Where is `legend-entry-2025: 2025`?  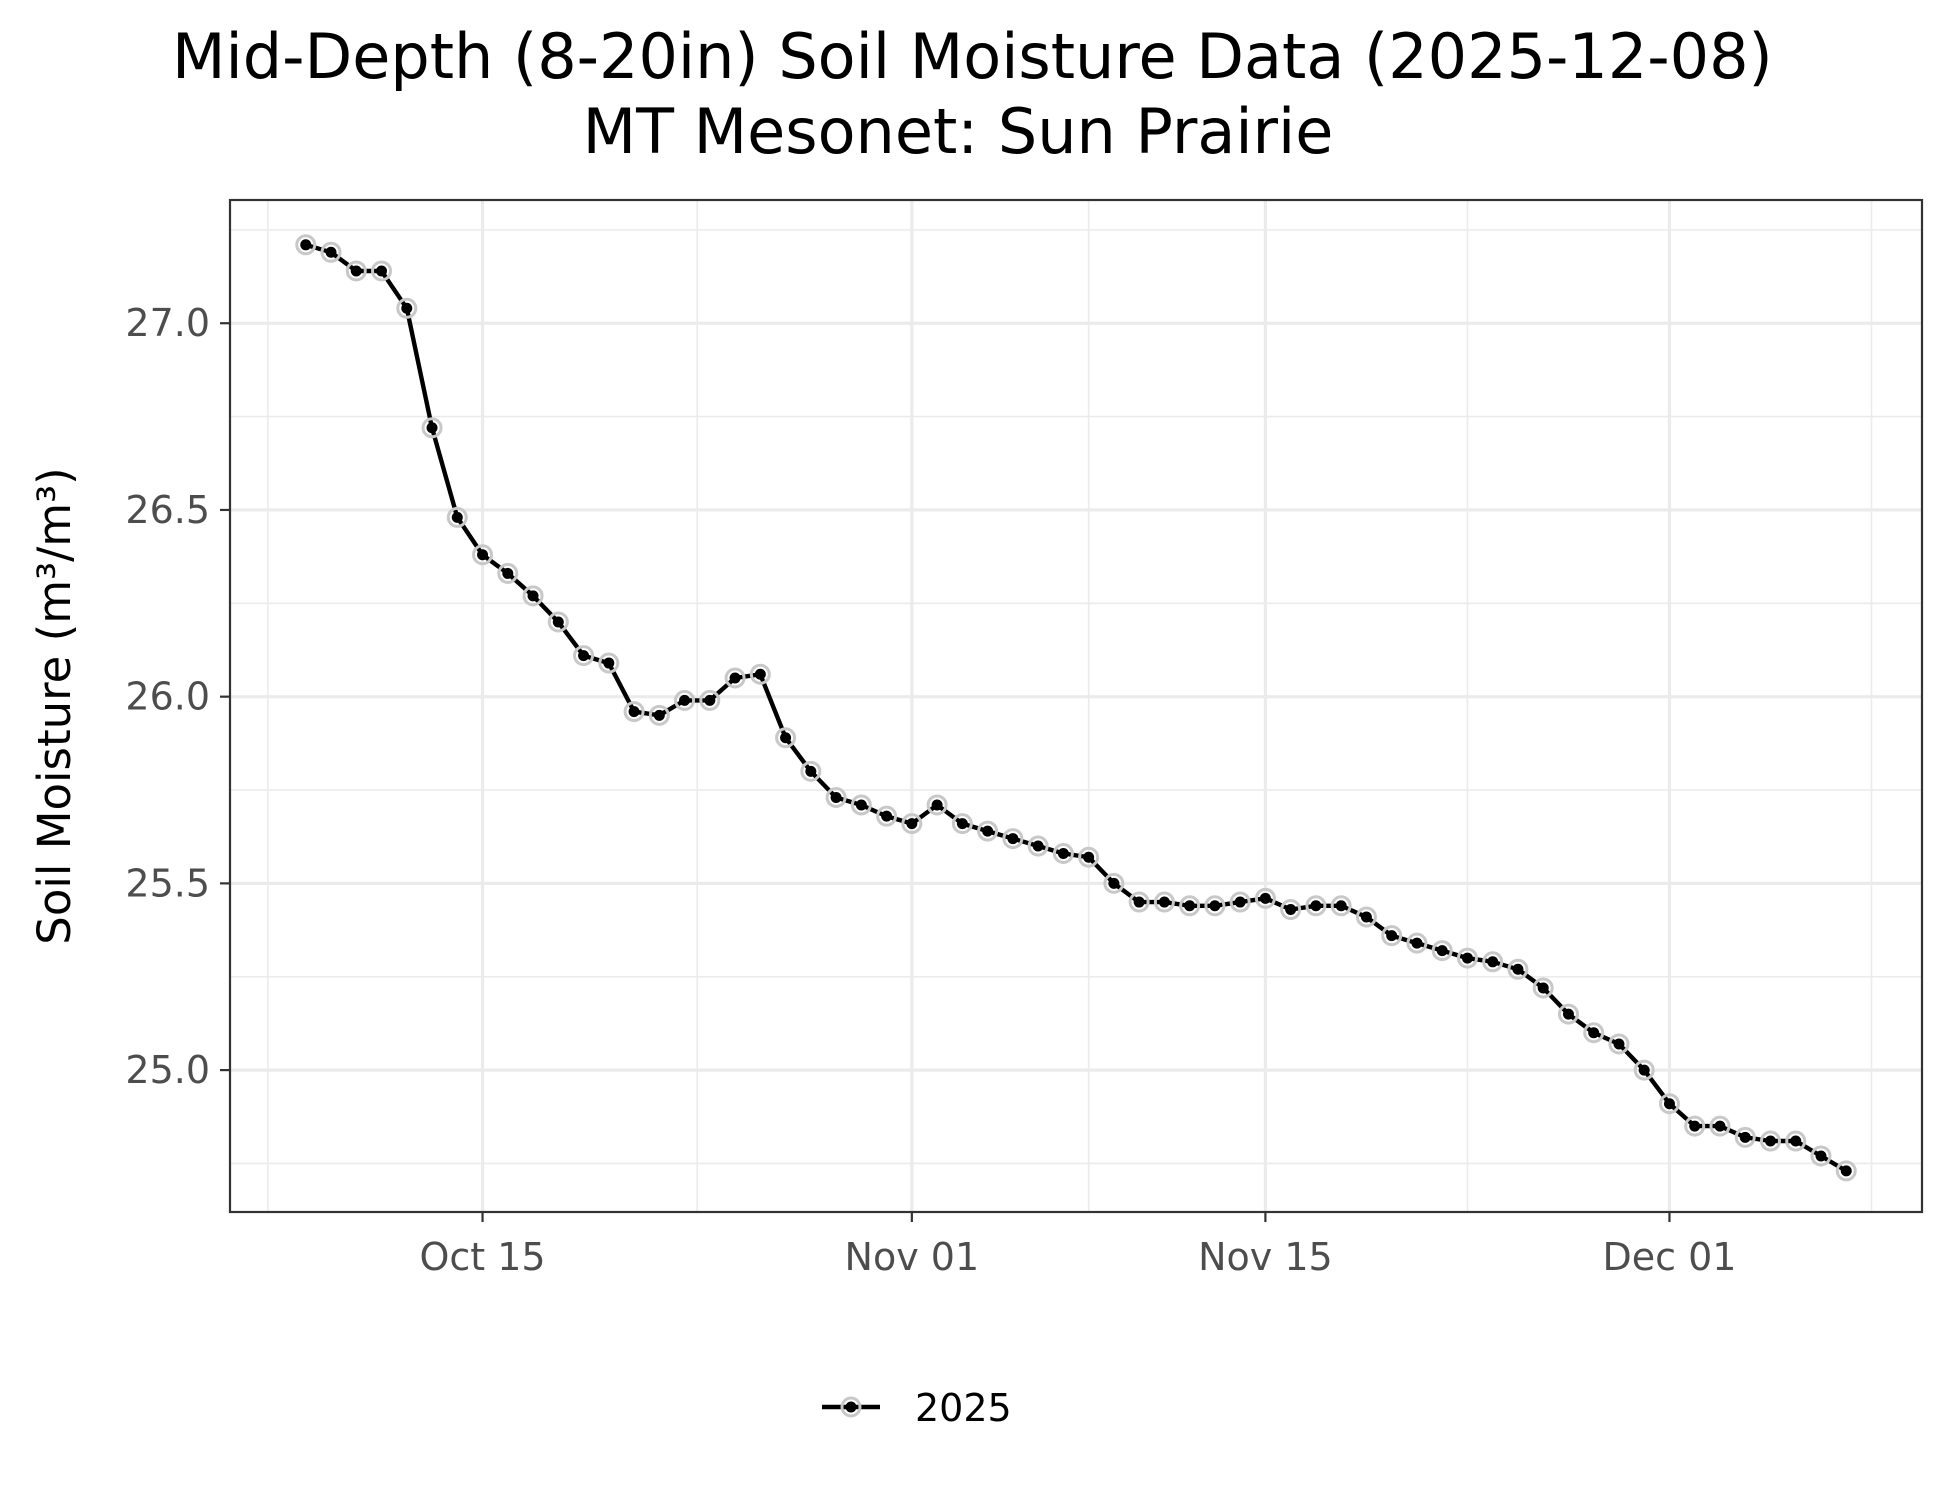 legend-entry-2025: 2025 is located at coordinates (963, 1408).